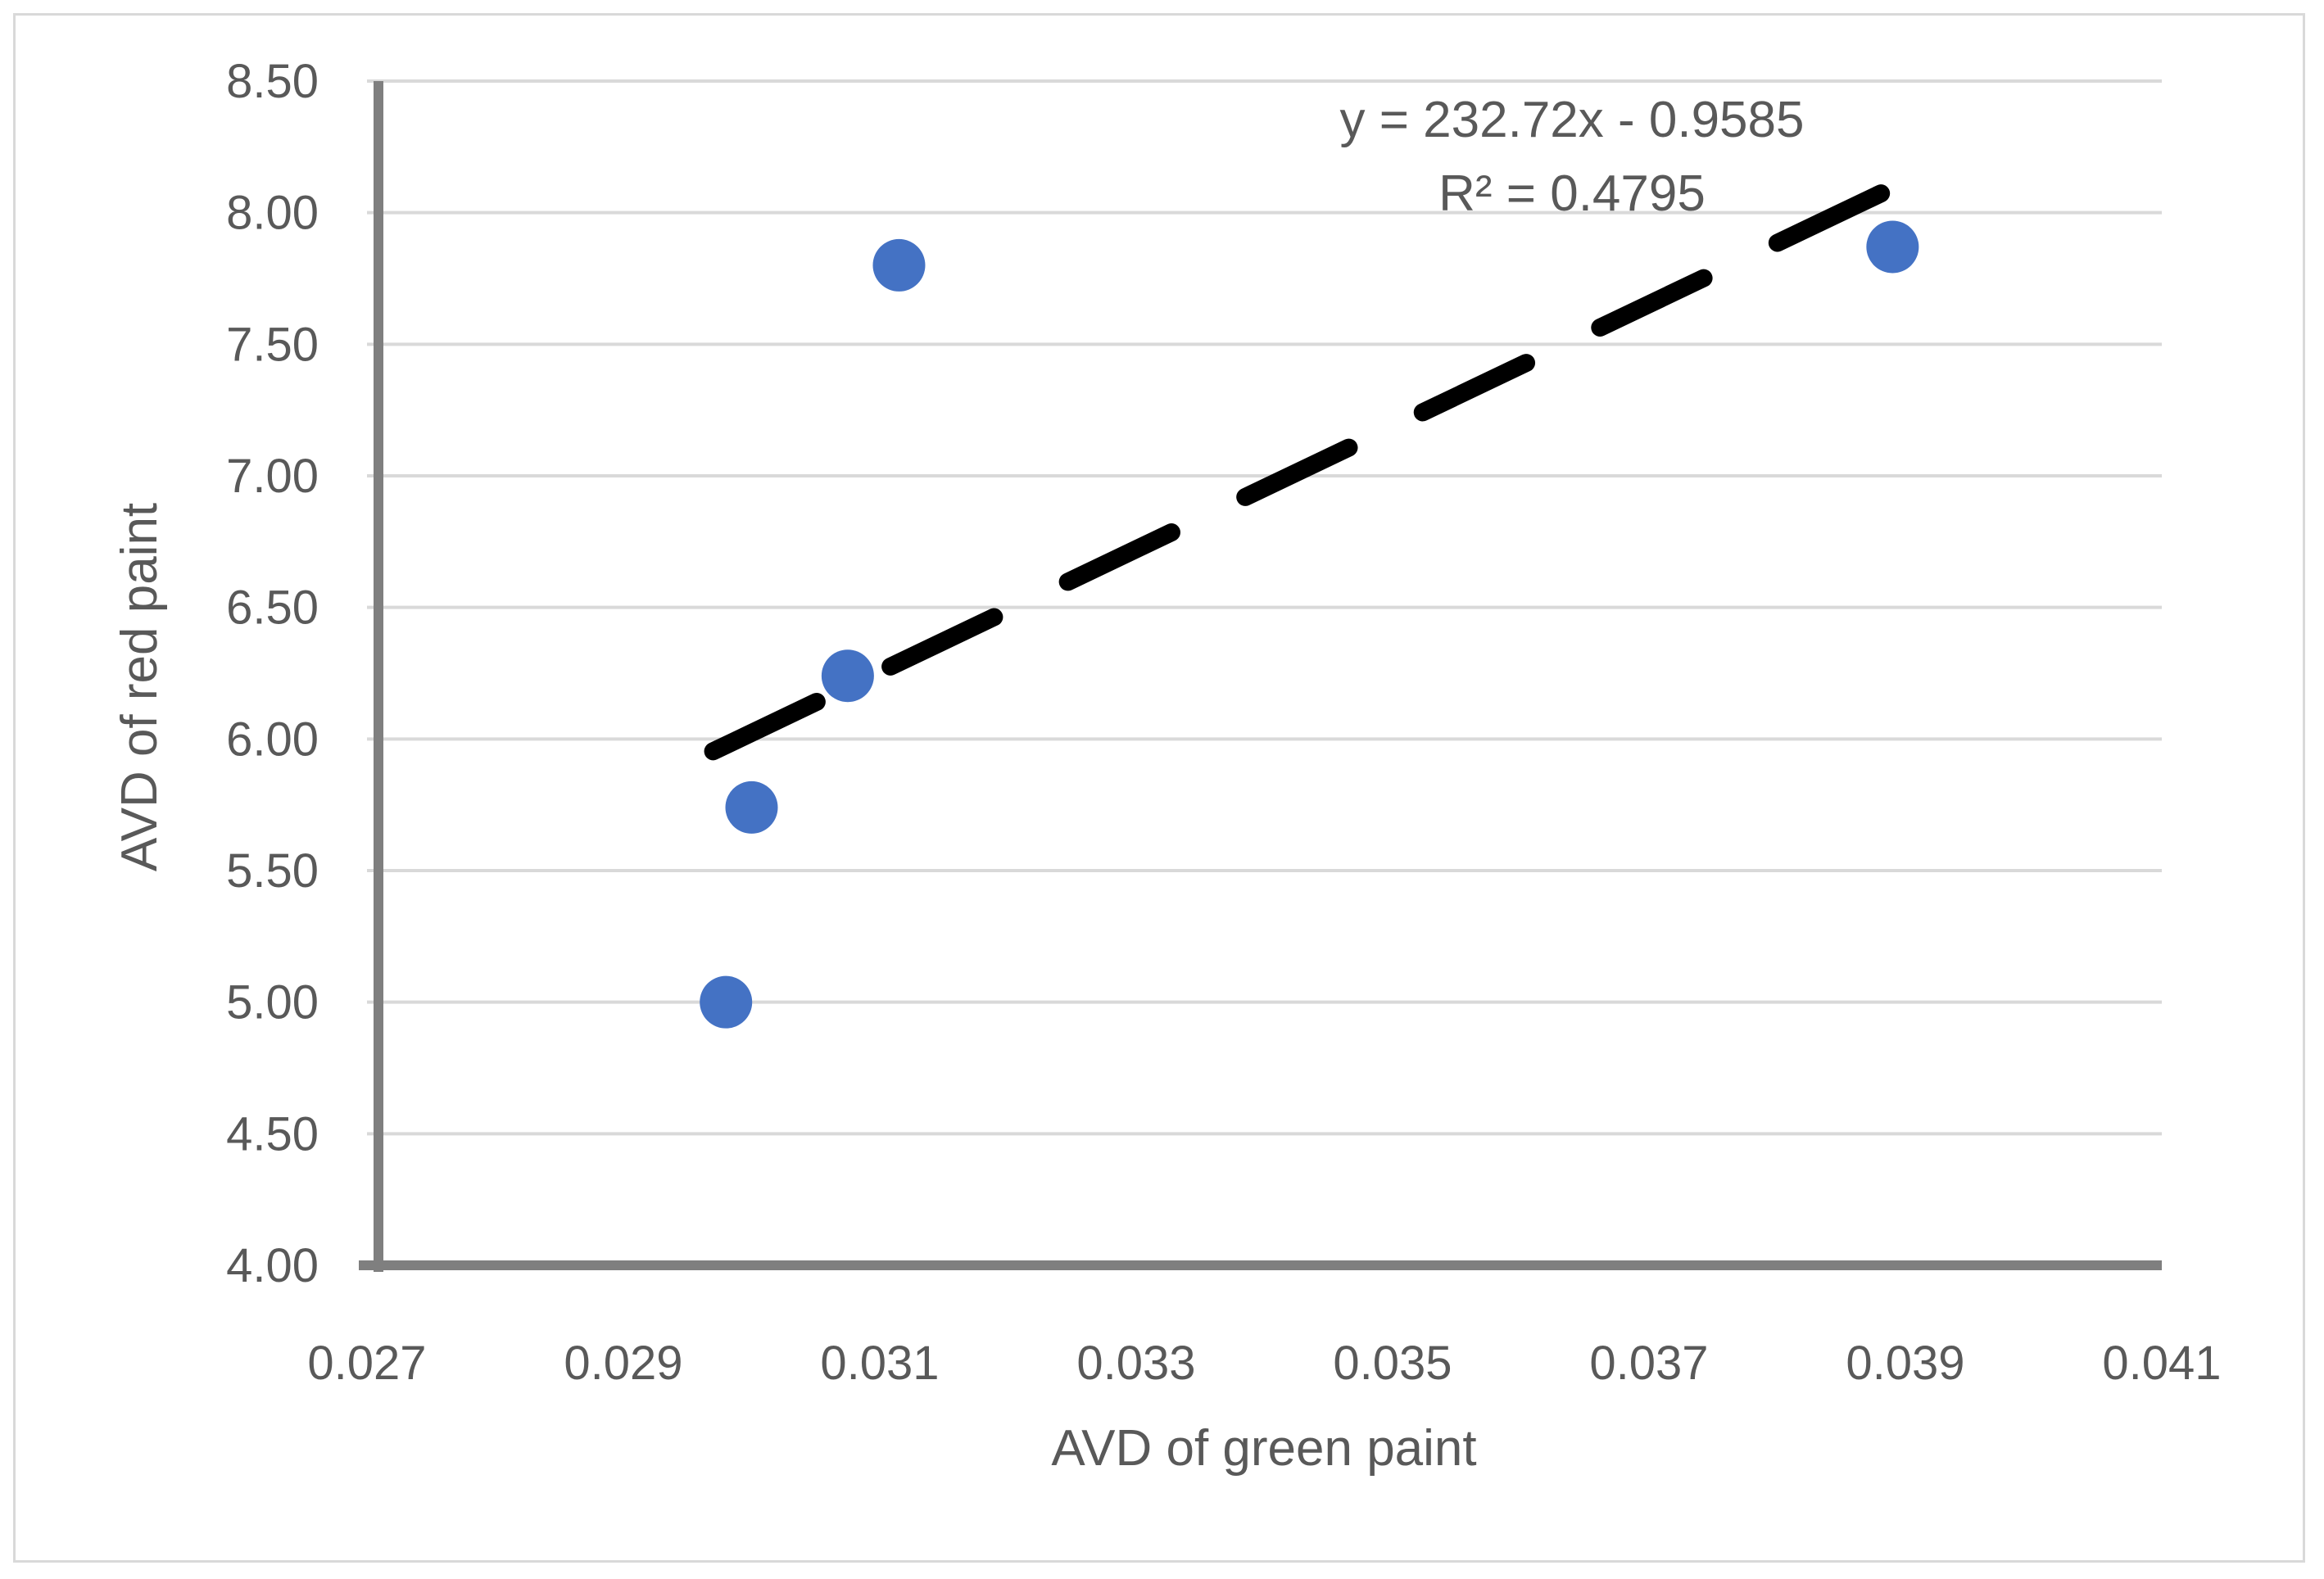  Describe the element at coordinates (1392, 1363) in the screenshot. I see `x-tick-label: 0.035` at that location.